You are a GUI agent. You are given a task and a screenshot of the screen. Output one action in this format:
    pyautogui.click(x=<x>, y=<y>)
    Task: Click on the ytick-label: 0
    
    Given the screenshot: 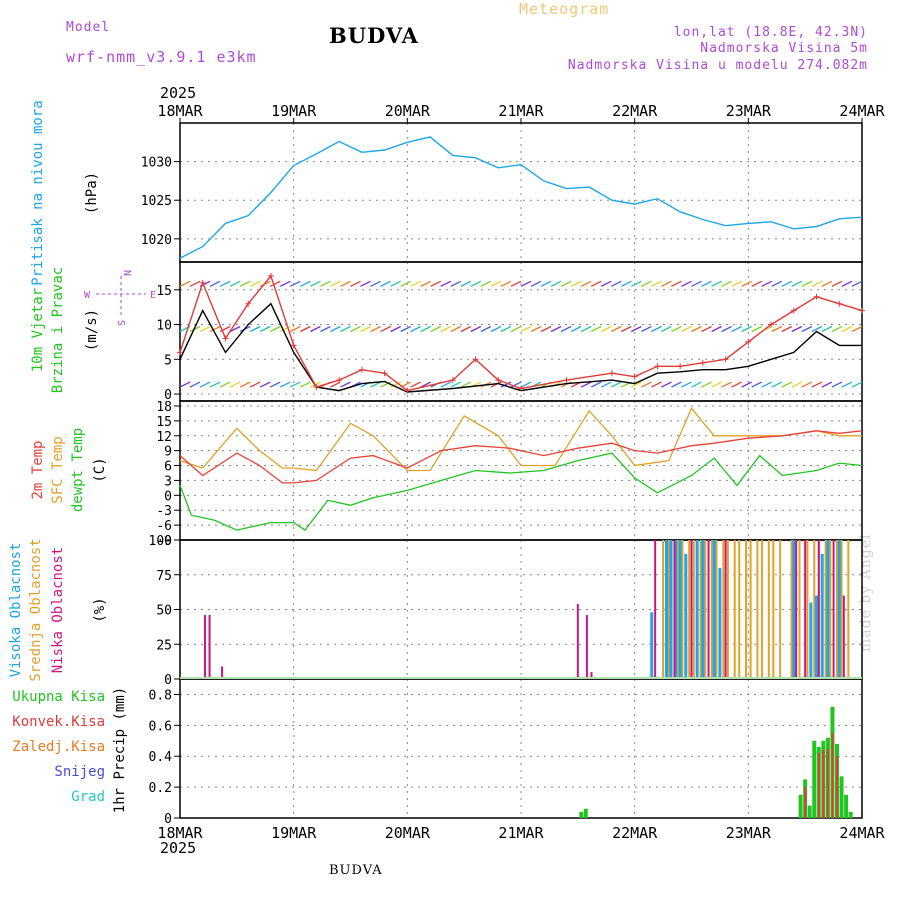 What is the action you would take?
    pyautogui.click(x=168, y=680)
    